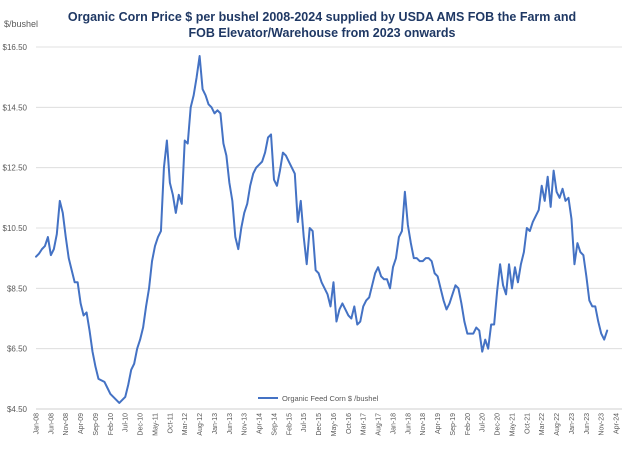 The width and height of the screenshot is (624, 452). What do you see at coordinates (15, 107) in the screenshot?
I see `y-tick-label: $14.50` at bounding box center [15, 107].